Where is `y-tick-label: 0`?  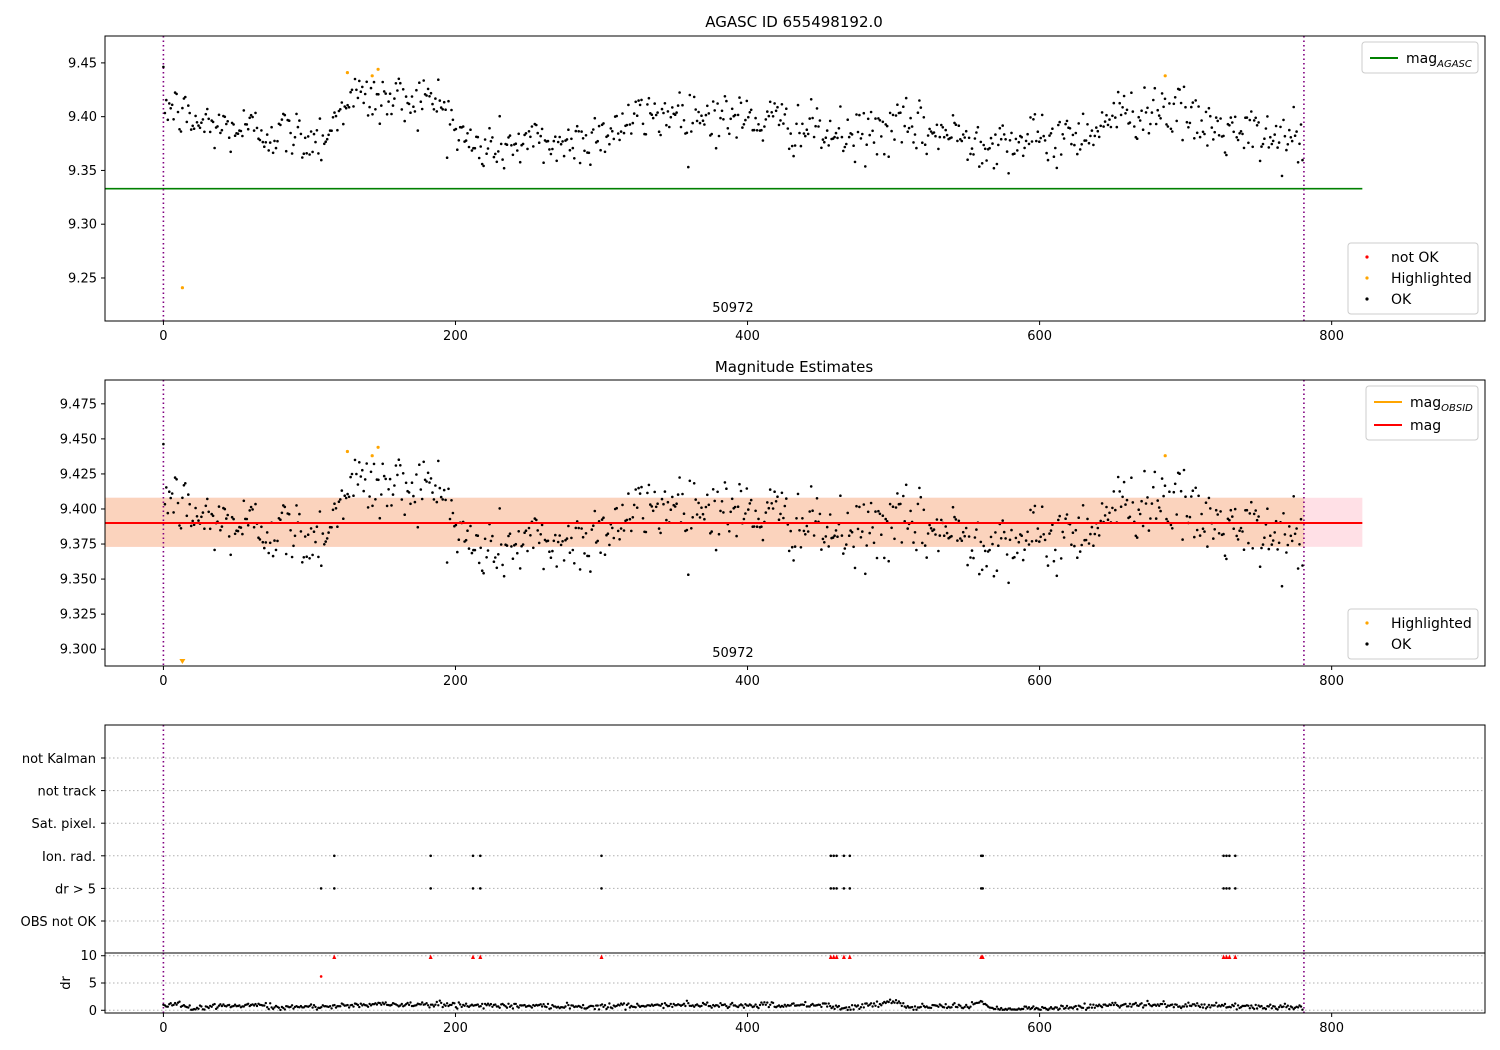 y-tick-label: 0 is located at coordinates (93, 1011).